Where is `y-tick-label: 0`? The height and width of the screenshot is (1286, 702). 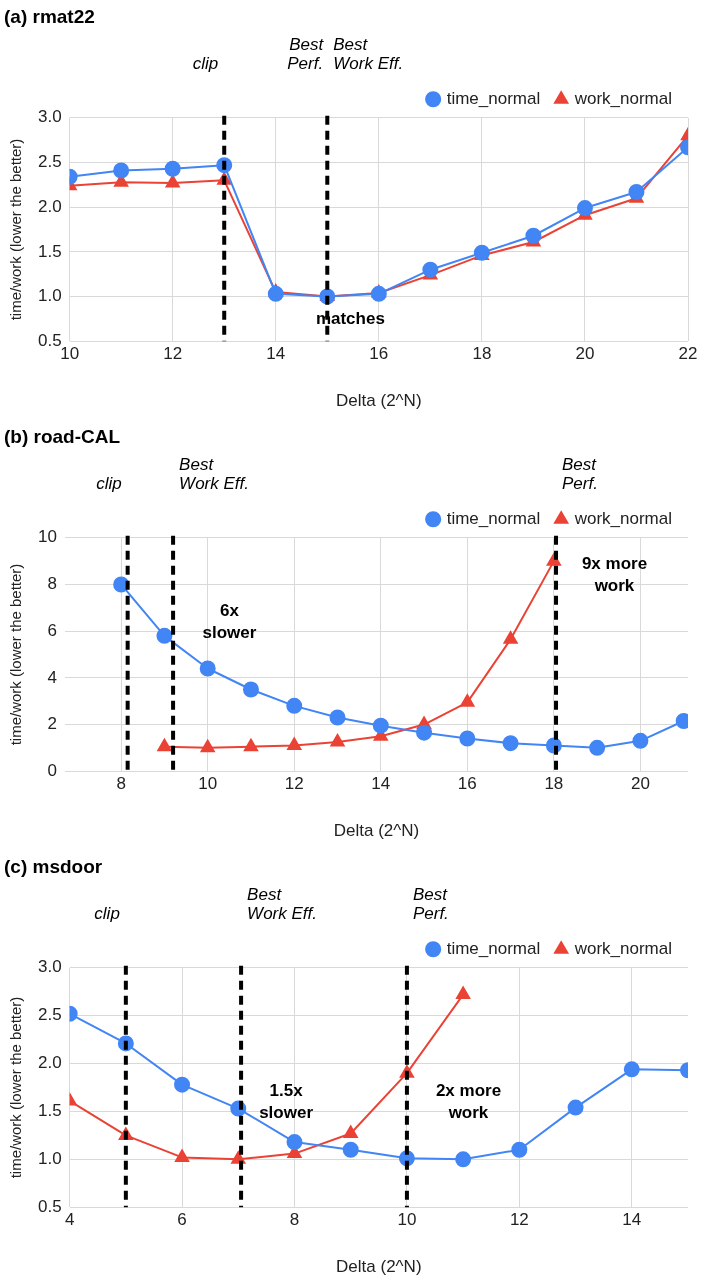 y-tick-label: 0 is located at coordinates (52, 770).